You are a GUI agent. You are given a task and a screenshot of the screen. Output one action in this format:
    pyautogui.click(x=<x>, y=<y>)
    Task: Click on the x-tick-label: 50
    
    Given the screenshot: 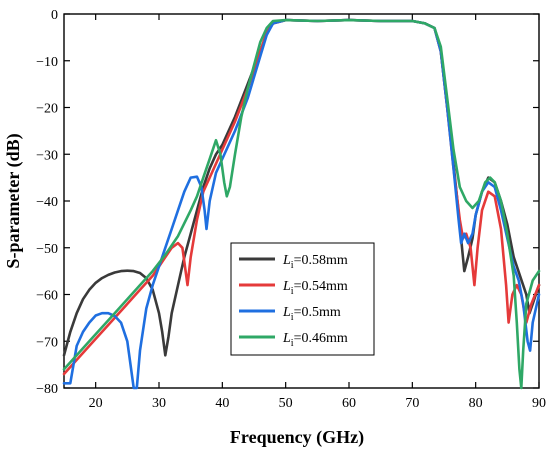 What is the action you would take?
    pyautogui.click(x=286, y=403)
    